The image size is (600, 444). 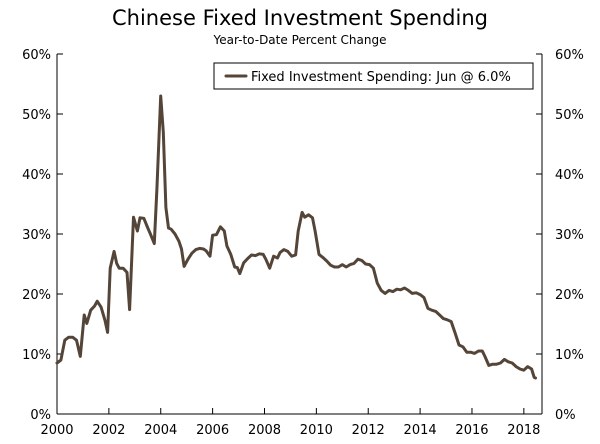 I want to click on legend-label: Fixed Investment Spending: Jun @ 6.0%, so click(x=381, y=77).